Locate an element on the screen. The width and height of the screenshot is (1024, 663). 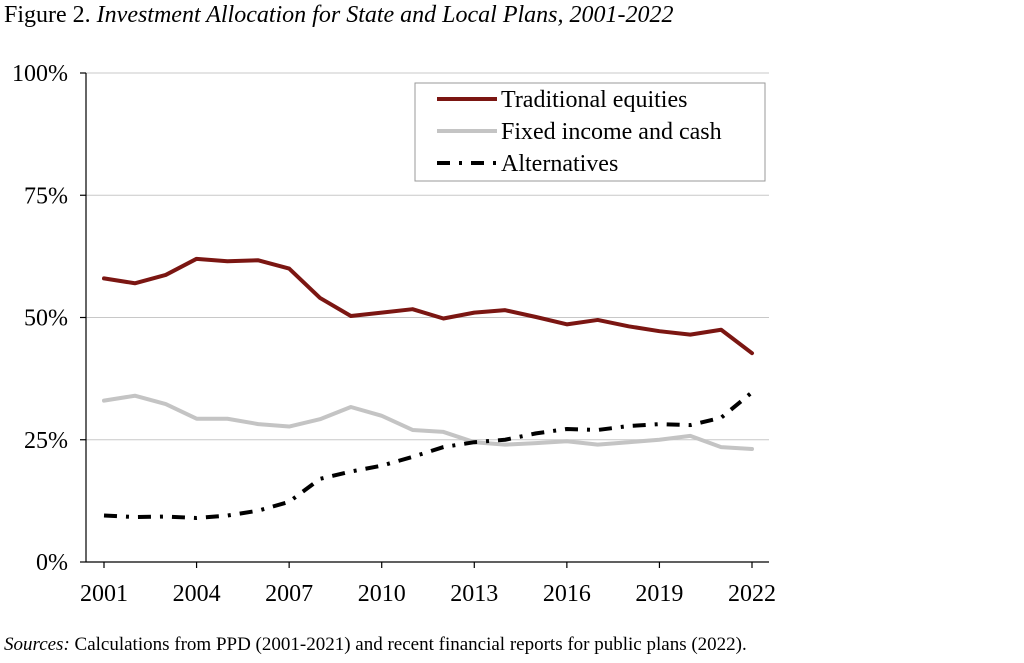
legend-label: Traditional equities is located at coordinates (594, 100).